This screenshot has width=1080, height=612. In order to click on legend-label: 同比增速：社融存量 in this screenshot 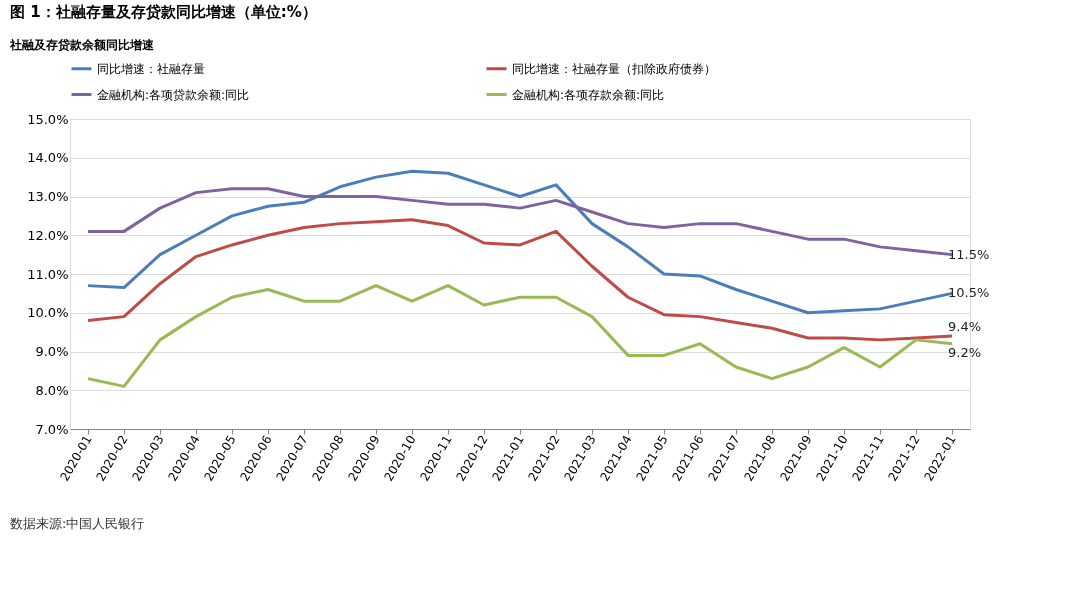, I will do `click(151, 68)`.